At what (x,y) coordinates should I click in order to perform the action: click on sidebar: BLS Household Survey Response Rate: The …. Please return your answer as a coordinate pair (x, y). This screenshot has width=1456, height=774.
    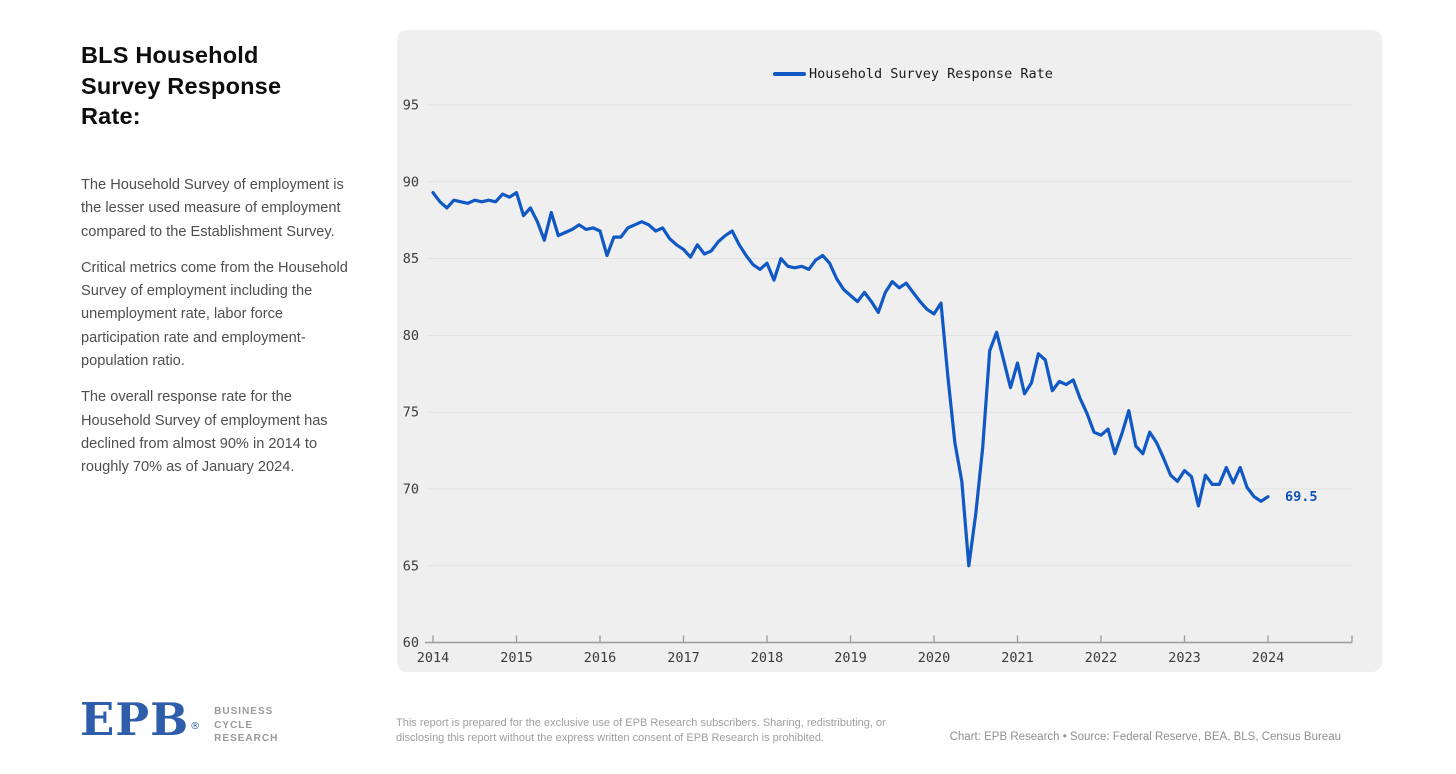
    Looking at the image, I should click on (221, 257).